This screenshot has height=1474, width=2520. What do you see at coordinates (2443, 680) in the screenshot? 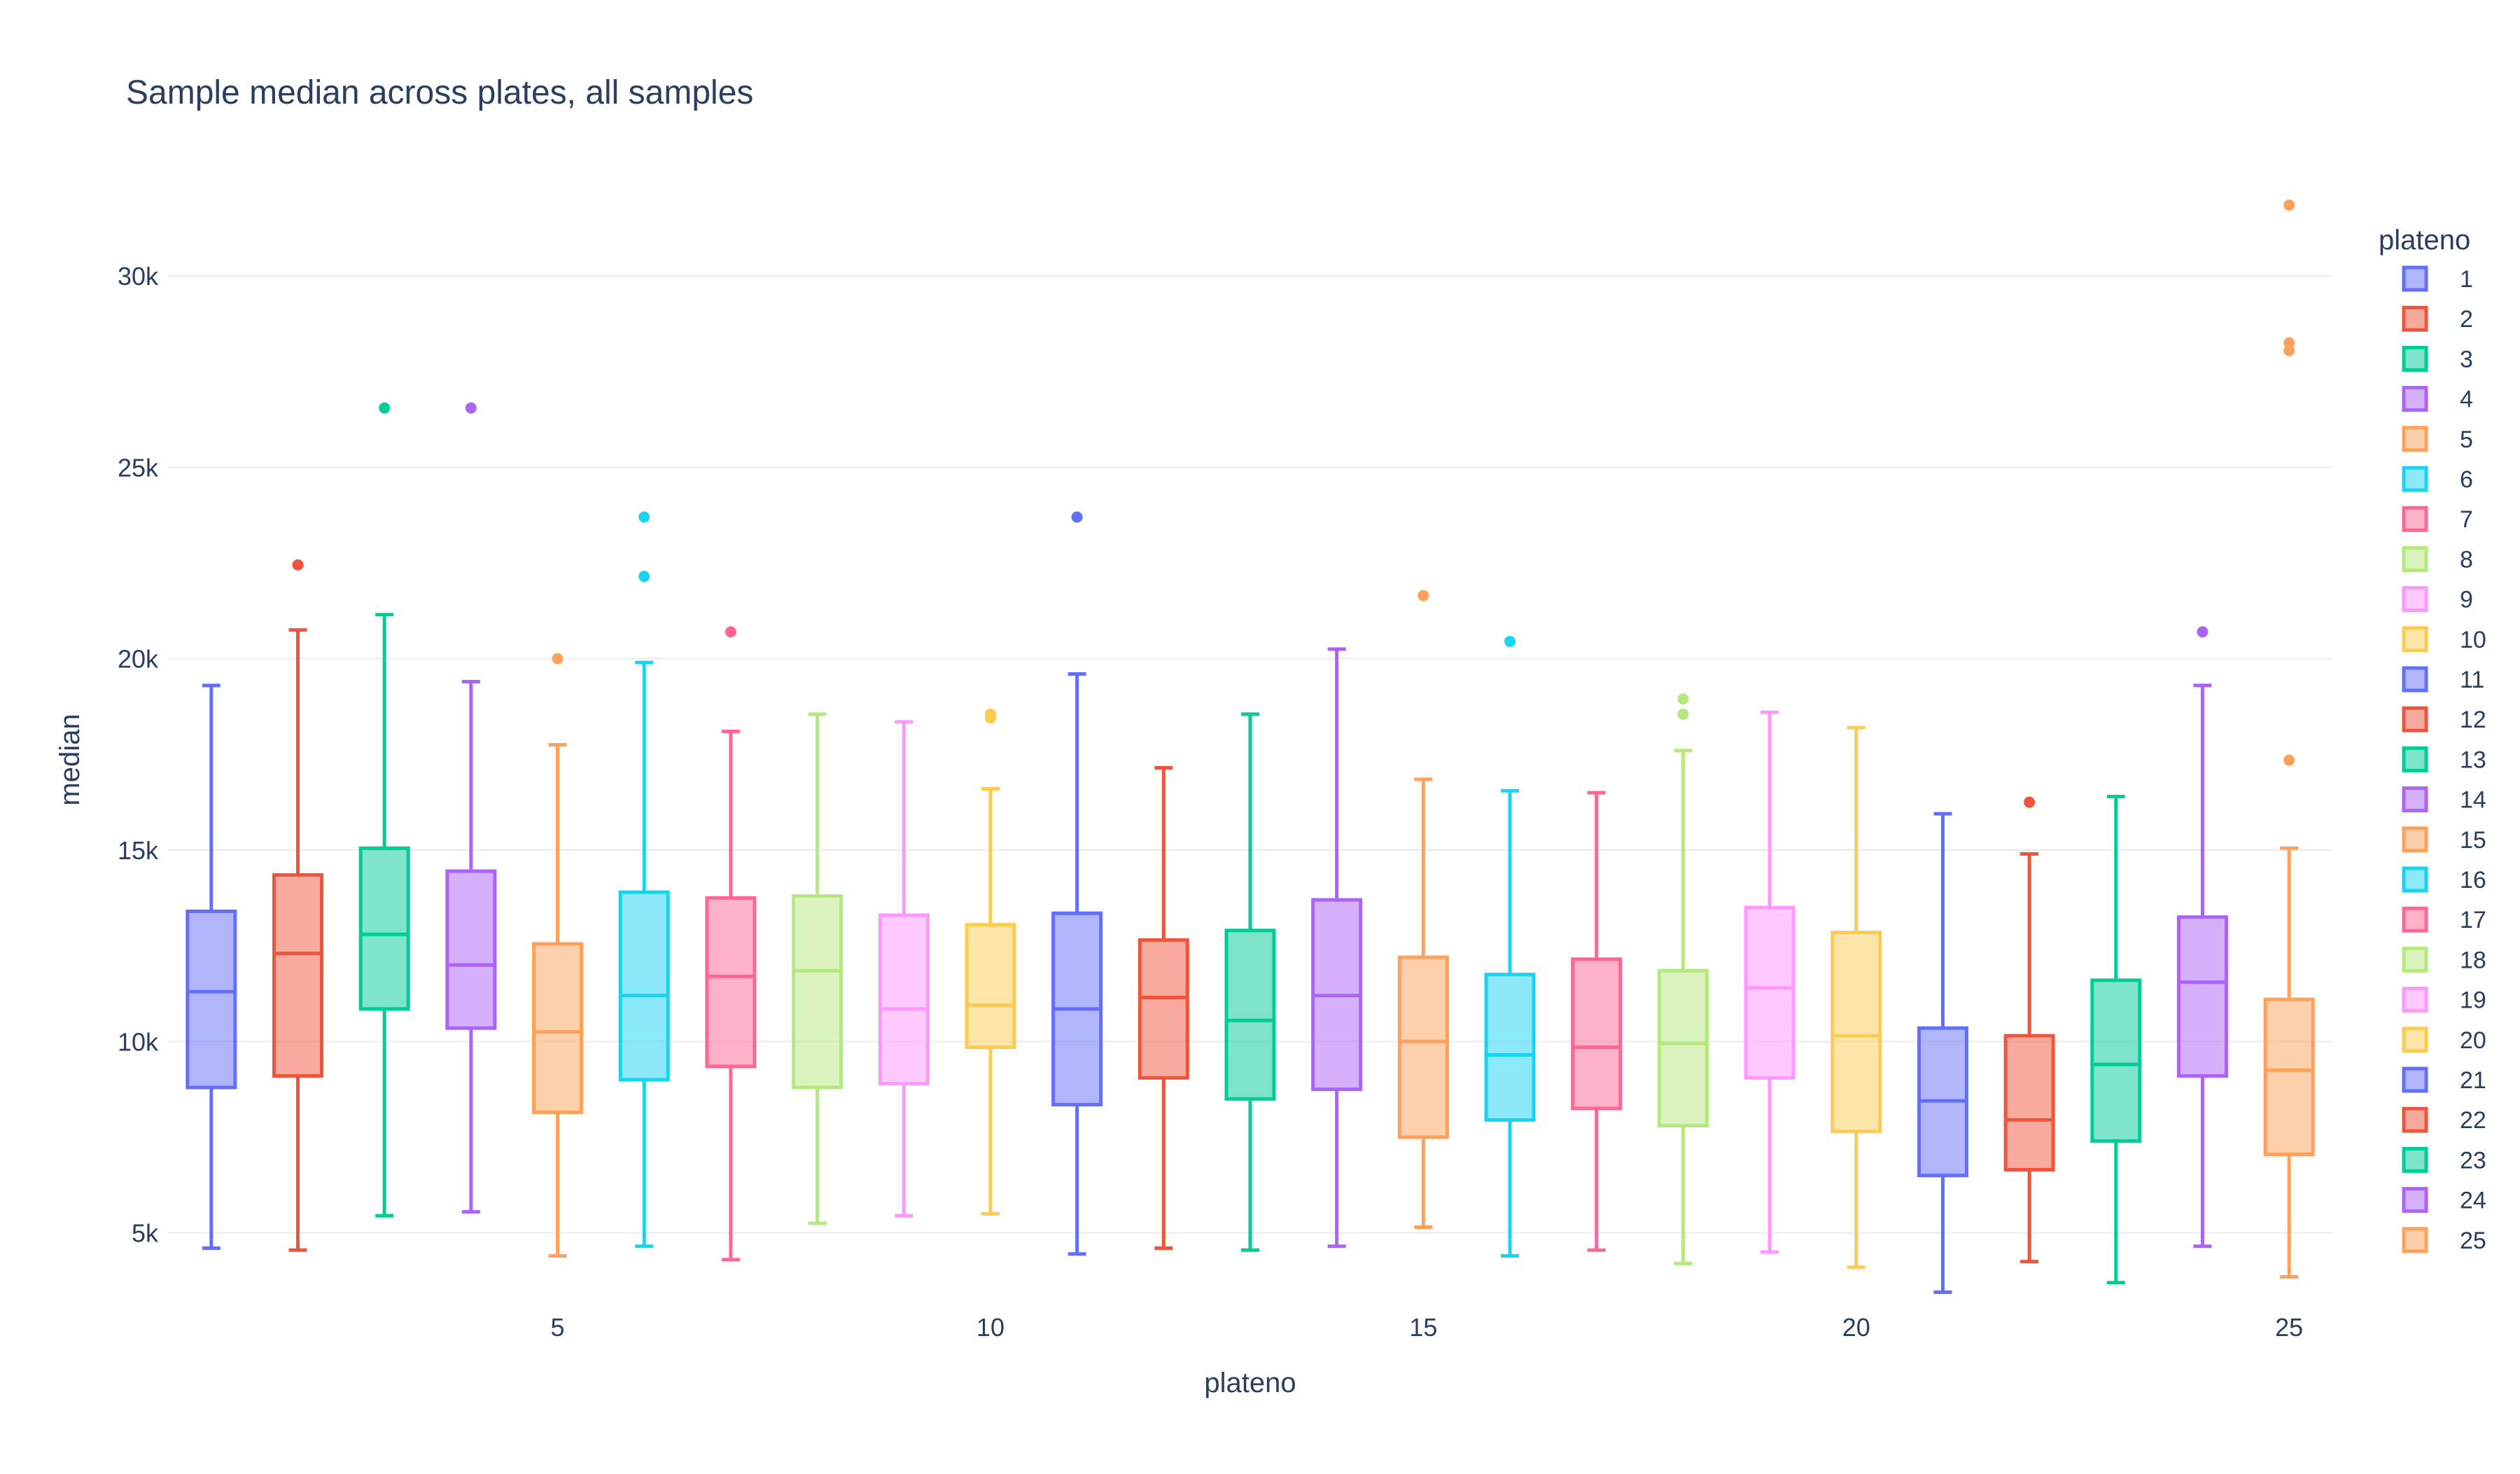
I see `legend-item-11: 11` at bounding box center [2443, 680].